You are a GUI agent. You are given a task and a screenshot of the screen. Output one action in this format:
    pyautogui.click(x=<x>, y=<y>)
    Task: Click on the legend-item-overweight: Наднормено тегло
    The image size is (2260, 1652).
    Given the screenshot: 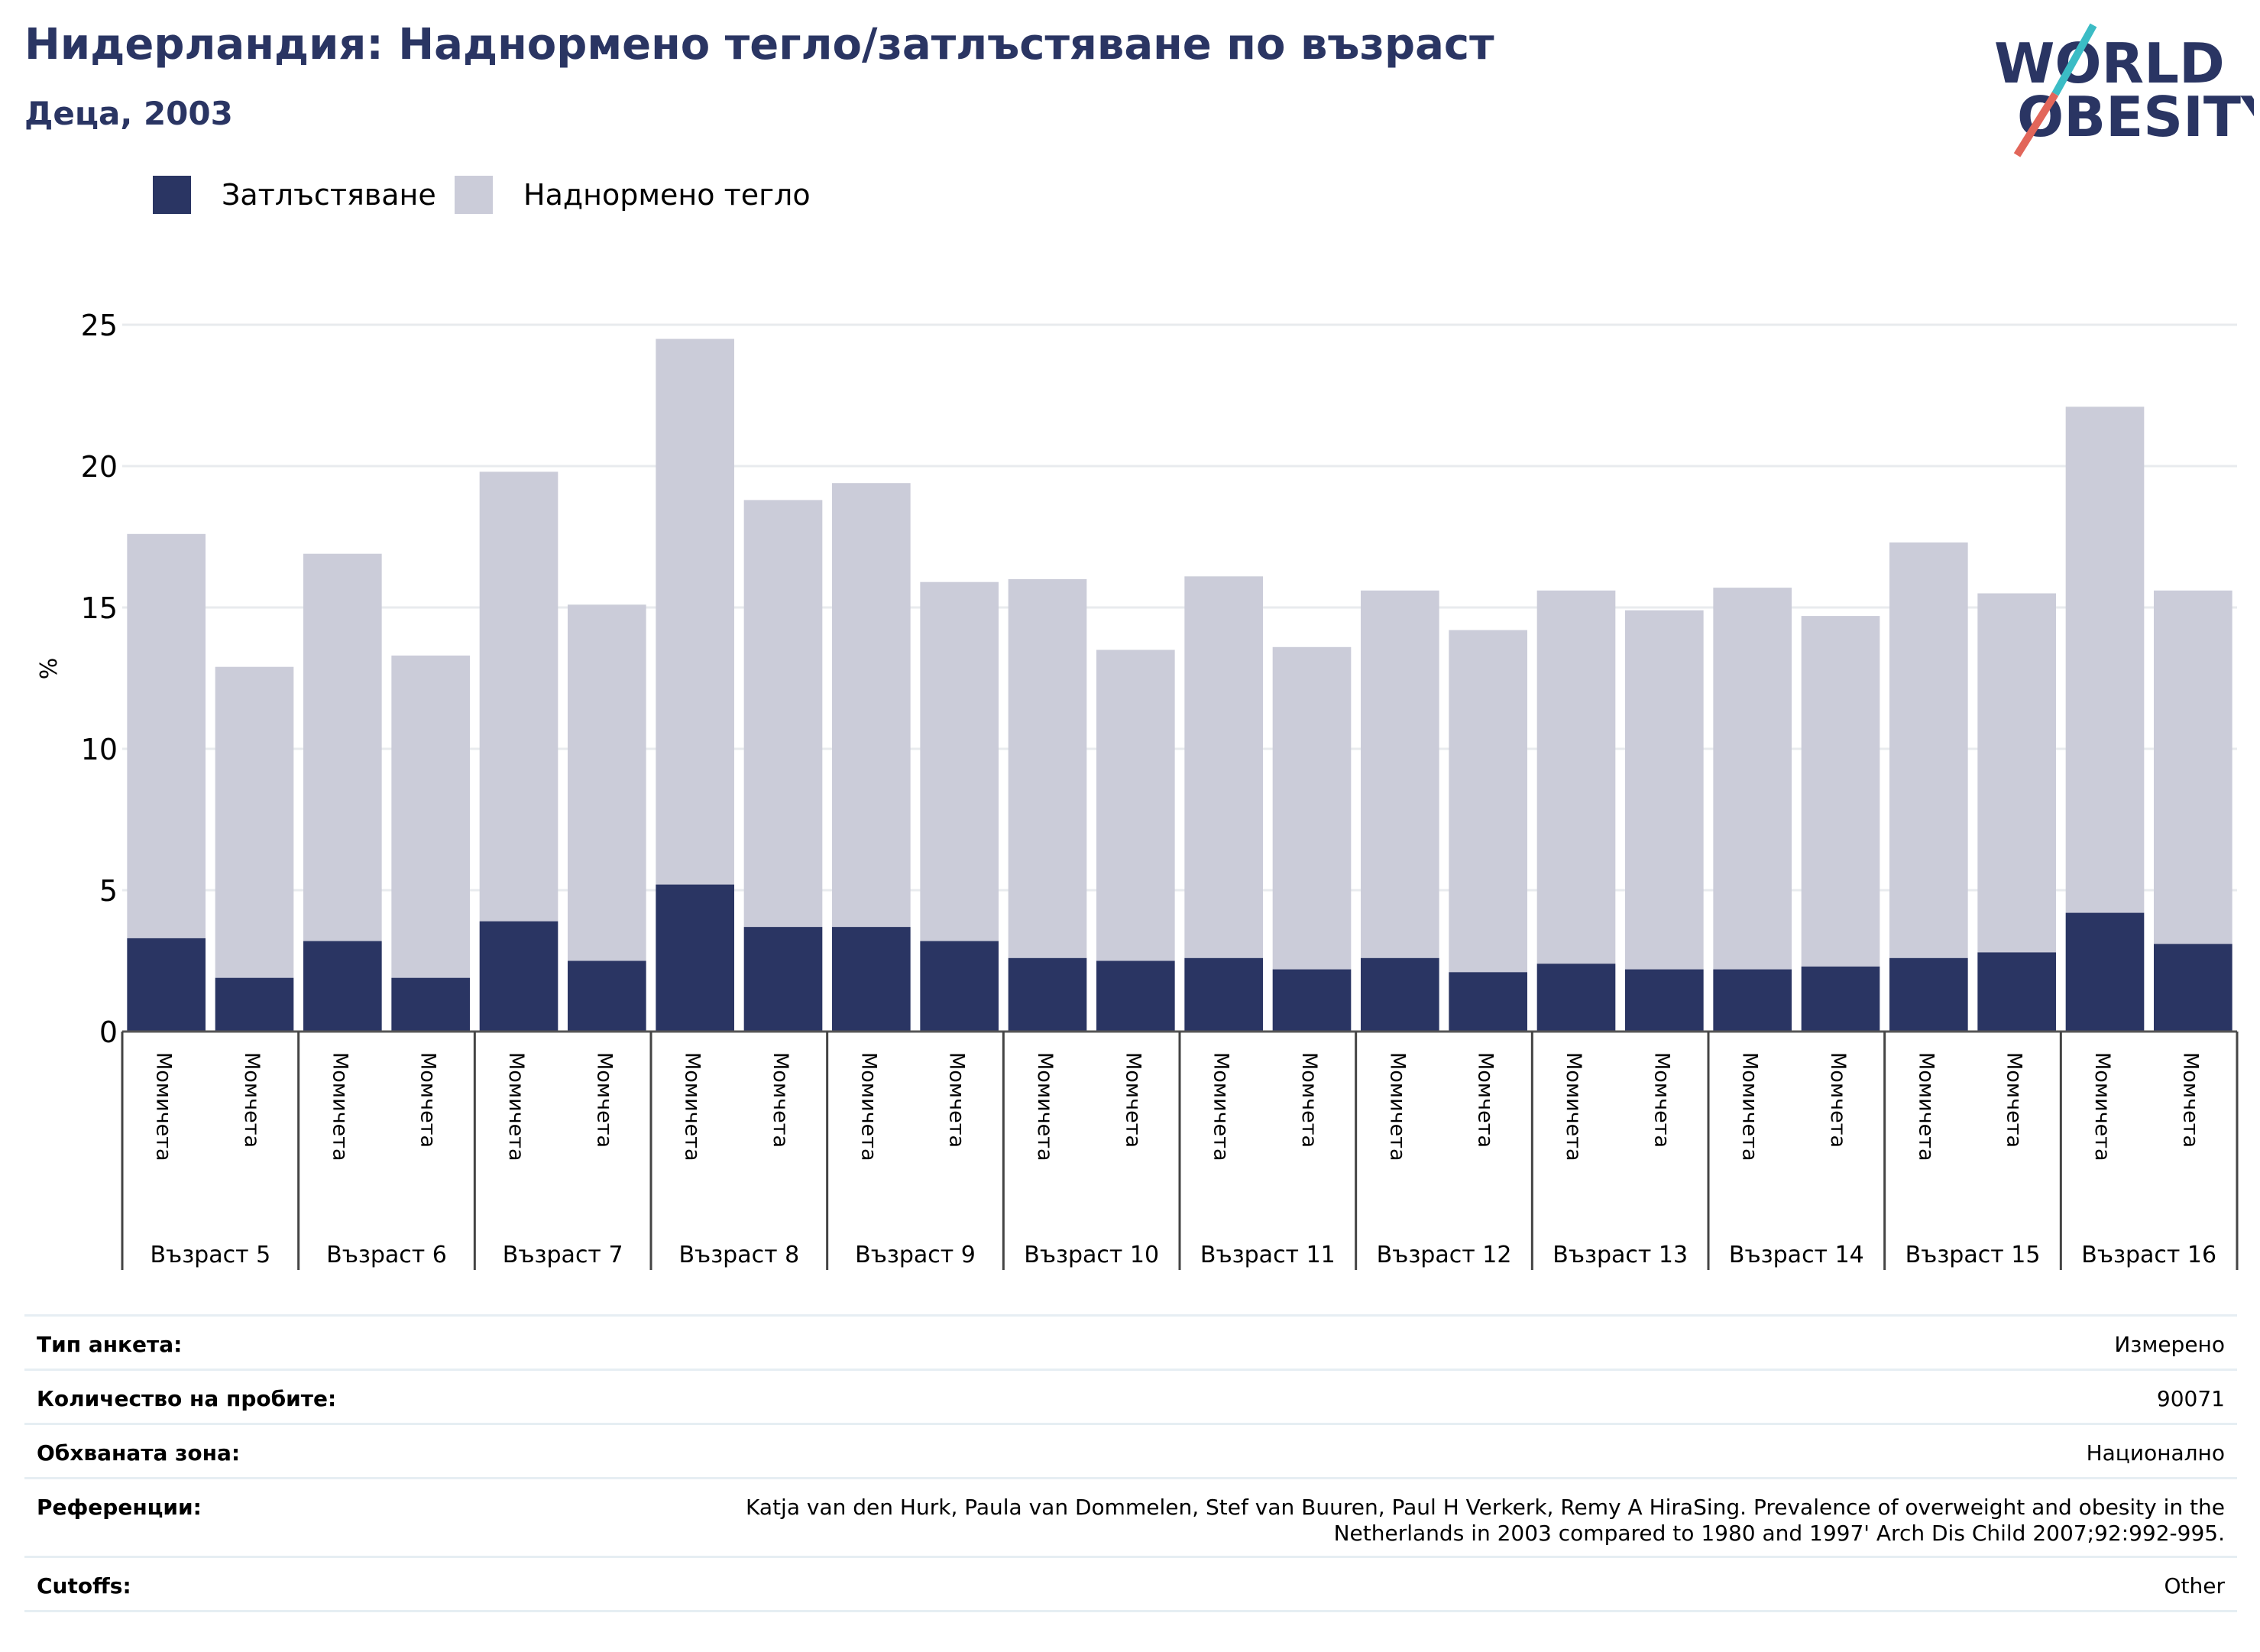 What is the action you would take?
    pyautogui.click(x=633, y=195)
    